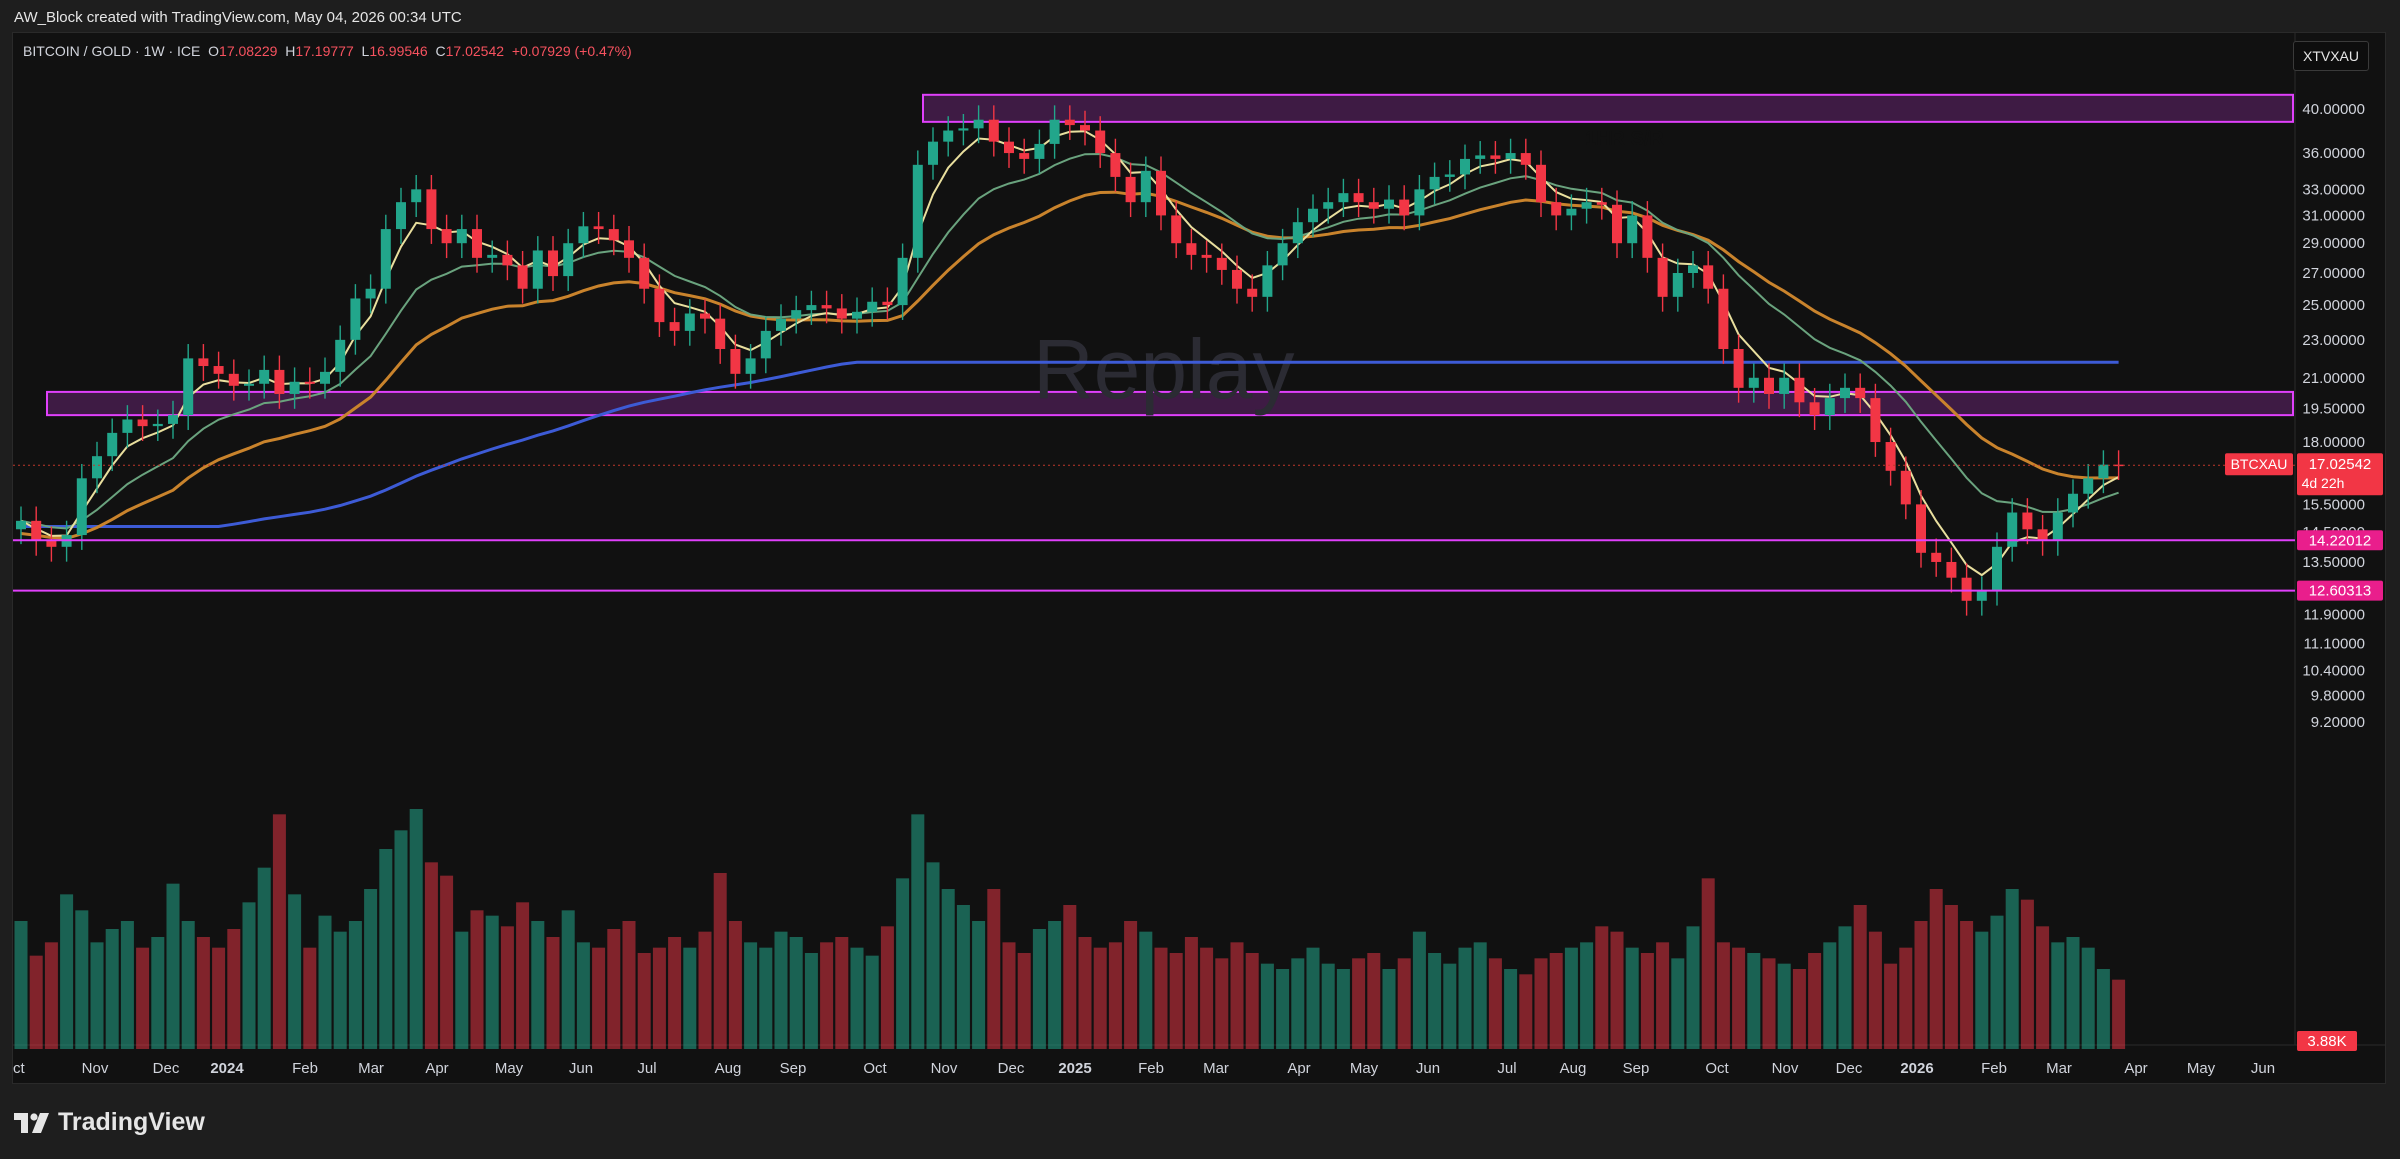 The width and height of the screenshot is (2400, 1159). What do you see at coordinates (1785, 1068) in the screenshot?
I see `x-tick-label: Nov` at bounding box center [1785, 1068].